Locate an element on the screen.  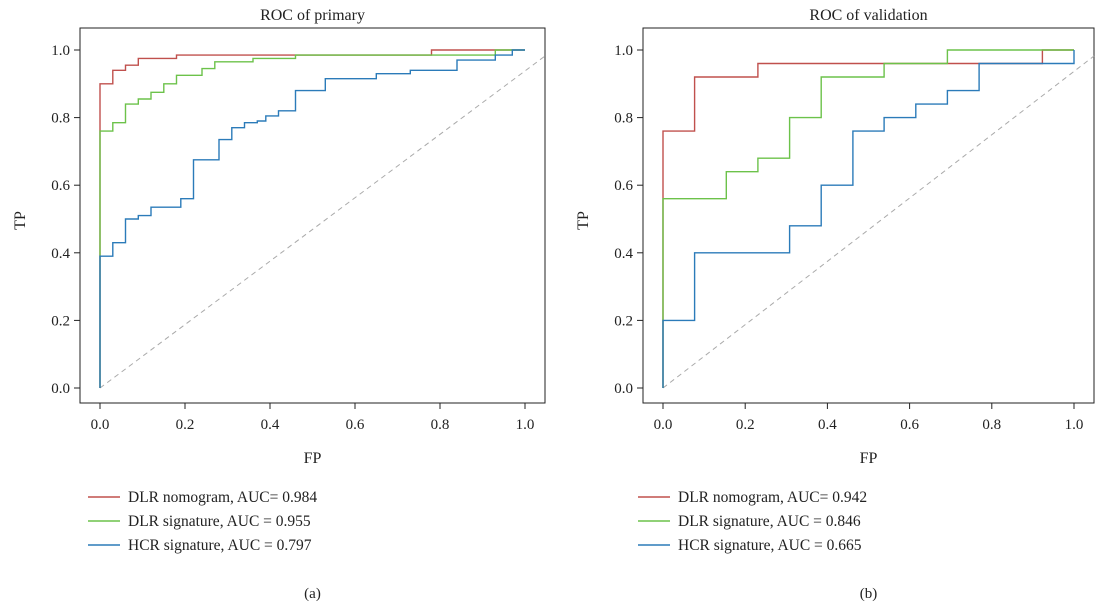
panel-label: (a) is located at coordinates (312, 594).